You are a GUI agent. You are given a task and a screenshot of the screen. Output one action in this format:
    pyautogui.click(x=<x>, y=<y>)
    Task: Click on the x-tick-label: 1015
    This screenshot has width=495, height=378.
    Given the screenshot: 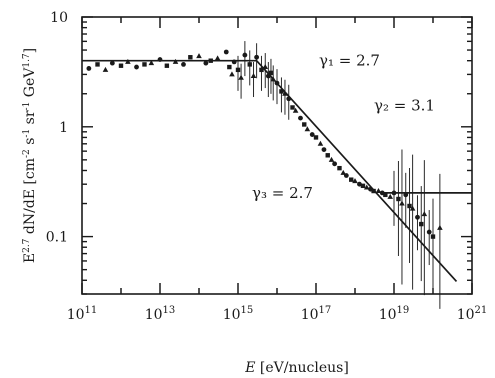 What is the action you would take?
    pyautogui.click(x=238, y=314)
    